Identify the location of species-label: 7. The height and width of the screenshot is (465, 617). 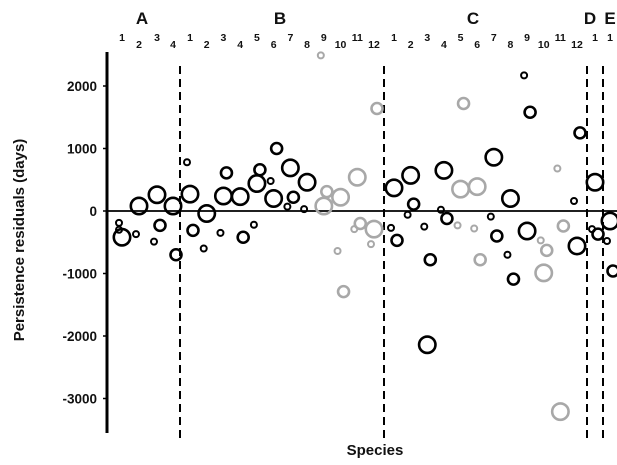
(290, 38).